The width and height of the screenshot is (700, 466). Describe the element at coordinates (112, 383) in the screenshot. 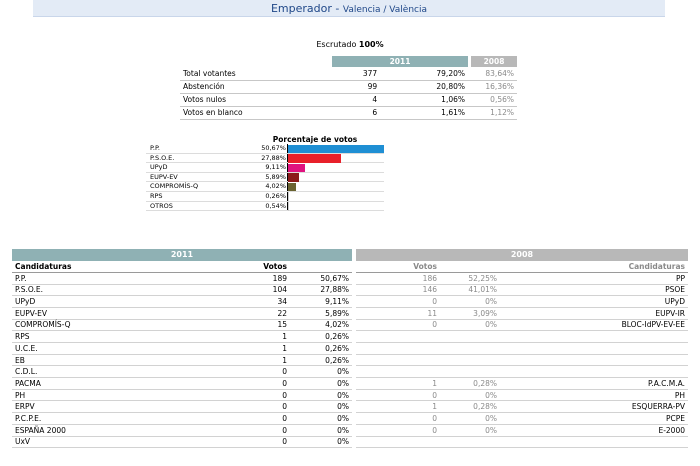

I see `party-name: PACMA` at that location.